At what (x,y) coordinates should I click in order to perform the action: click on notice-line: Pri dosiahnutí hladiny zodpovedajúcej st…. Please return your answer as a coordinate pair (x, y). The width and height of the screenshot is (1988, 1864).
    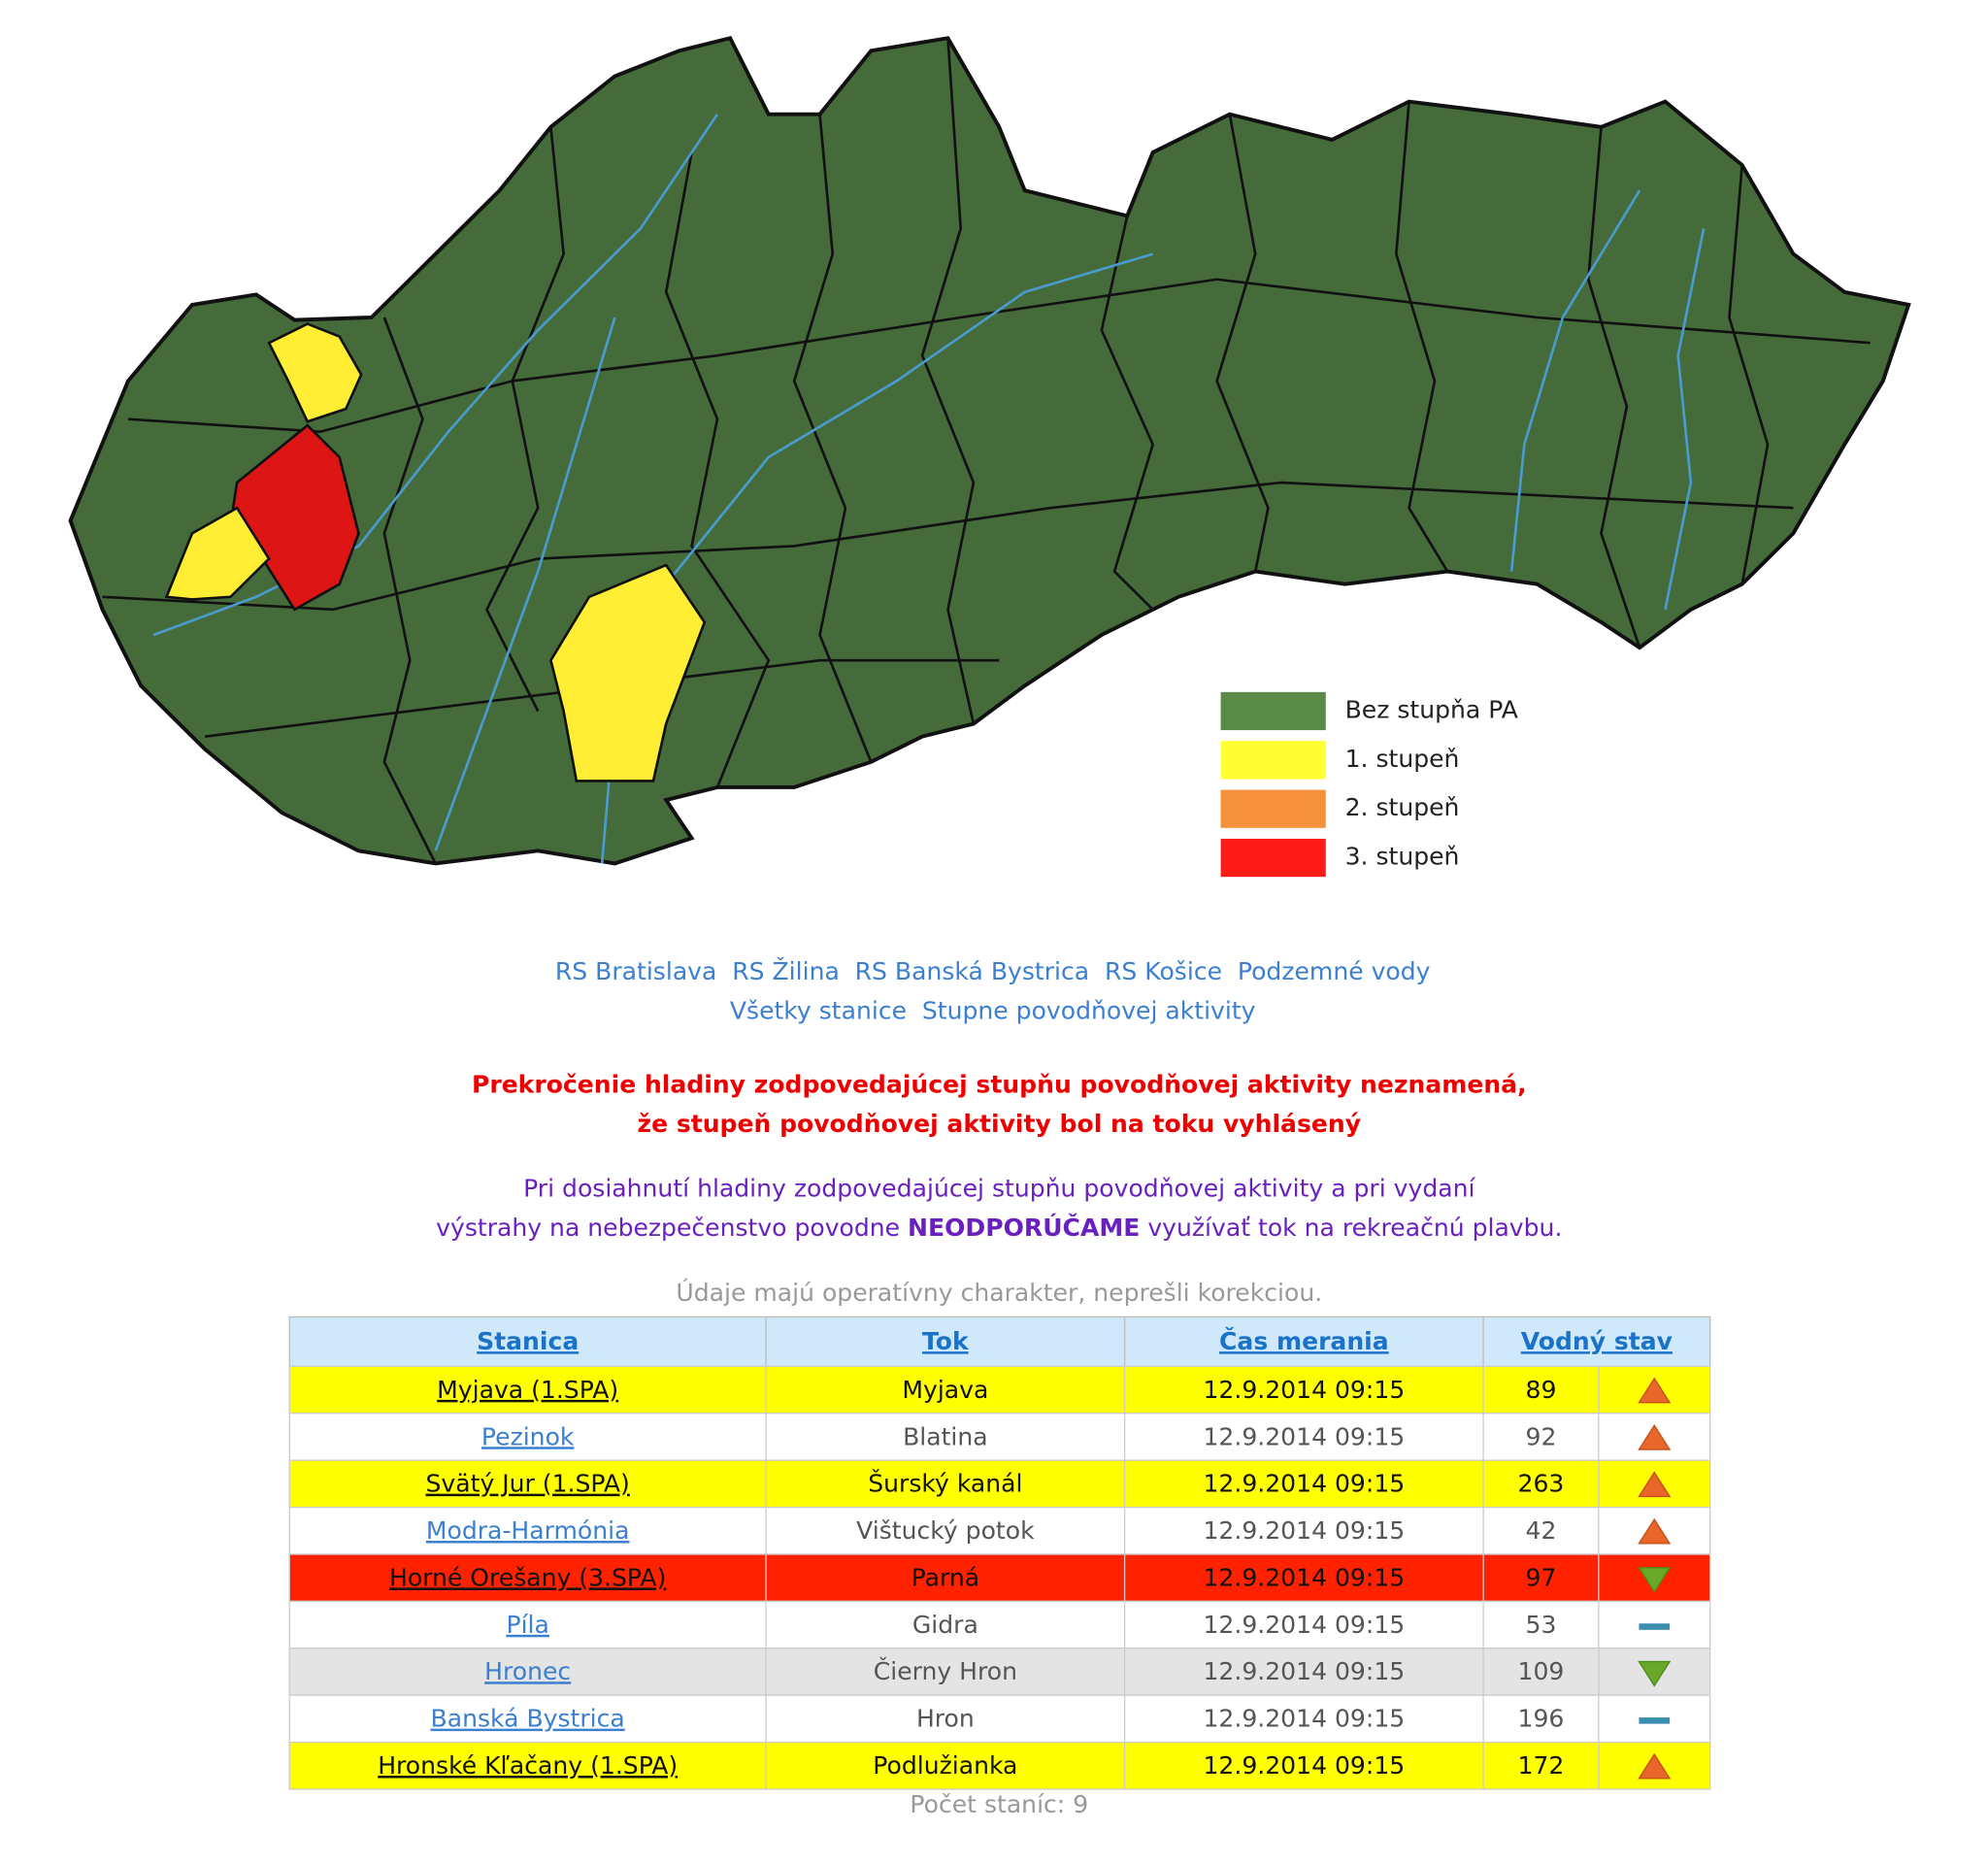
    Looking at the image, I should click on (999, 1189).